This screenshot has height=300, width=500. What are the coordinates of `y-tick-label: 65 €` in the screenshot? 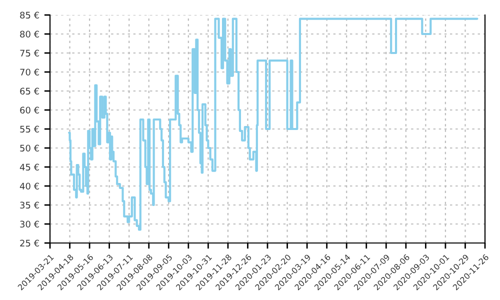 It's located at (29, 91).